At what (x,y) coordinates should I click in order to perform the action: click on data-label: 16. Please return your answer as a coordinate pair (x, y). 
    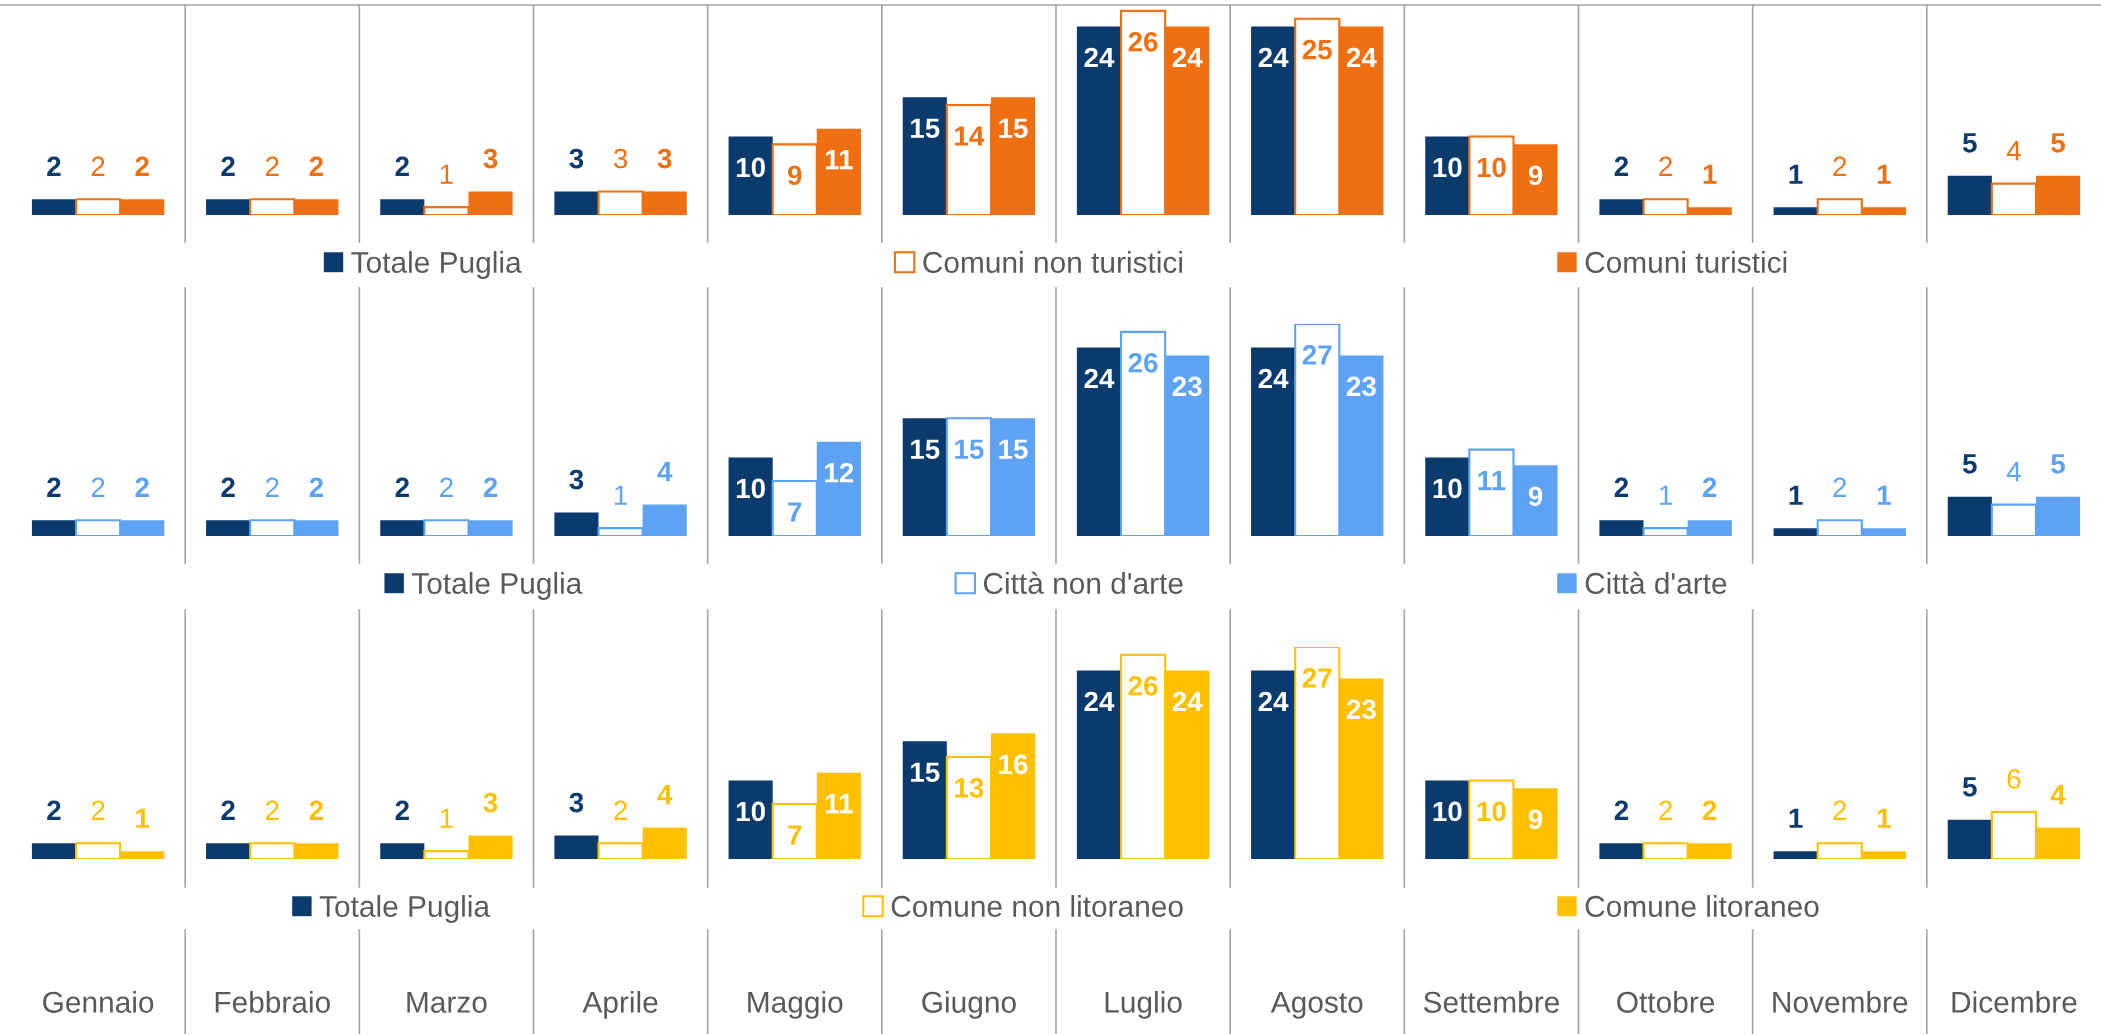
    Looking at the image, I should click on (1013, 764).